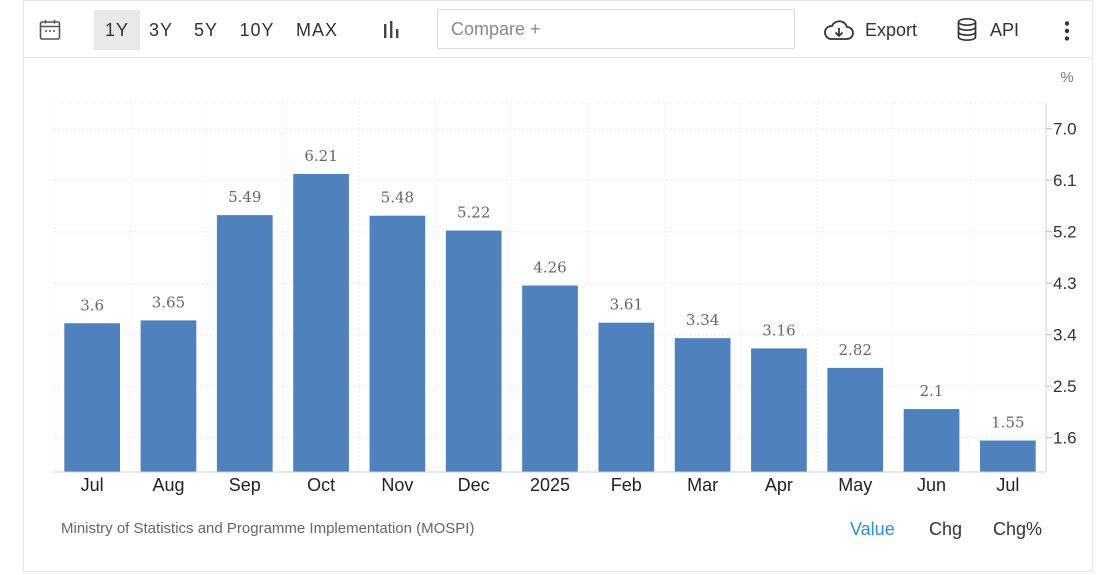 This screenshot has width=1115, height=575. I want to click on bar-value-label: 3.6, so click(92, 305).